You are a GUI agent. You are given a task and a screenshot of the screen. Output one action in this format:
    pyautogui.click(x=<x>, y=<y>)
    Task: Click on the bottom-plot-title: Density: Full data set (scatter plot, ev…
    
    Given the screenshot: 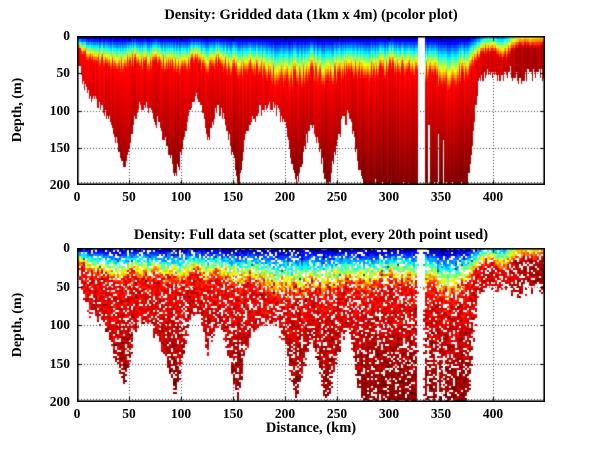 What is the action you would take?
    pyautogui.click(x=311, y=235)
    